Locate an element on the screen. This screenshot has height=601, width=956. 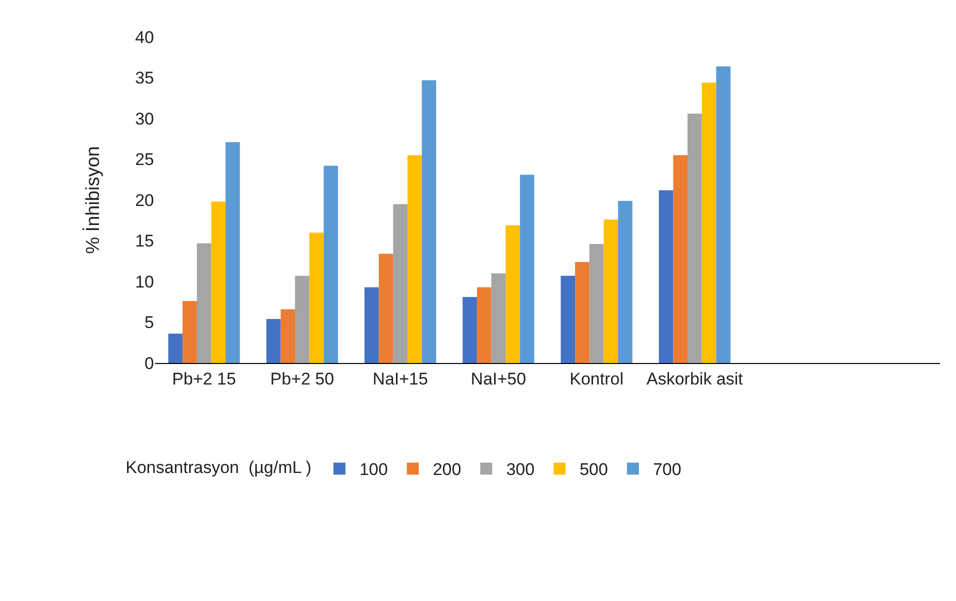
x-tick-label: NaI+50 is located at coordinates (498, 378).